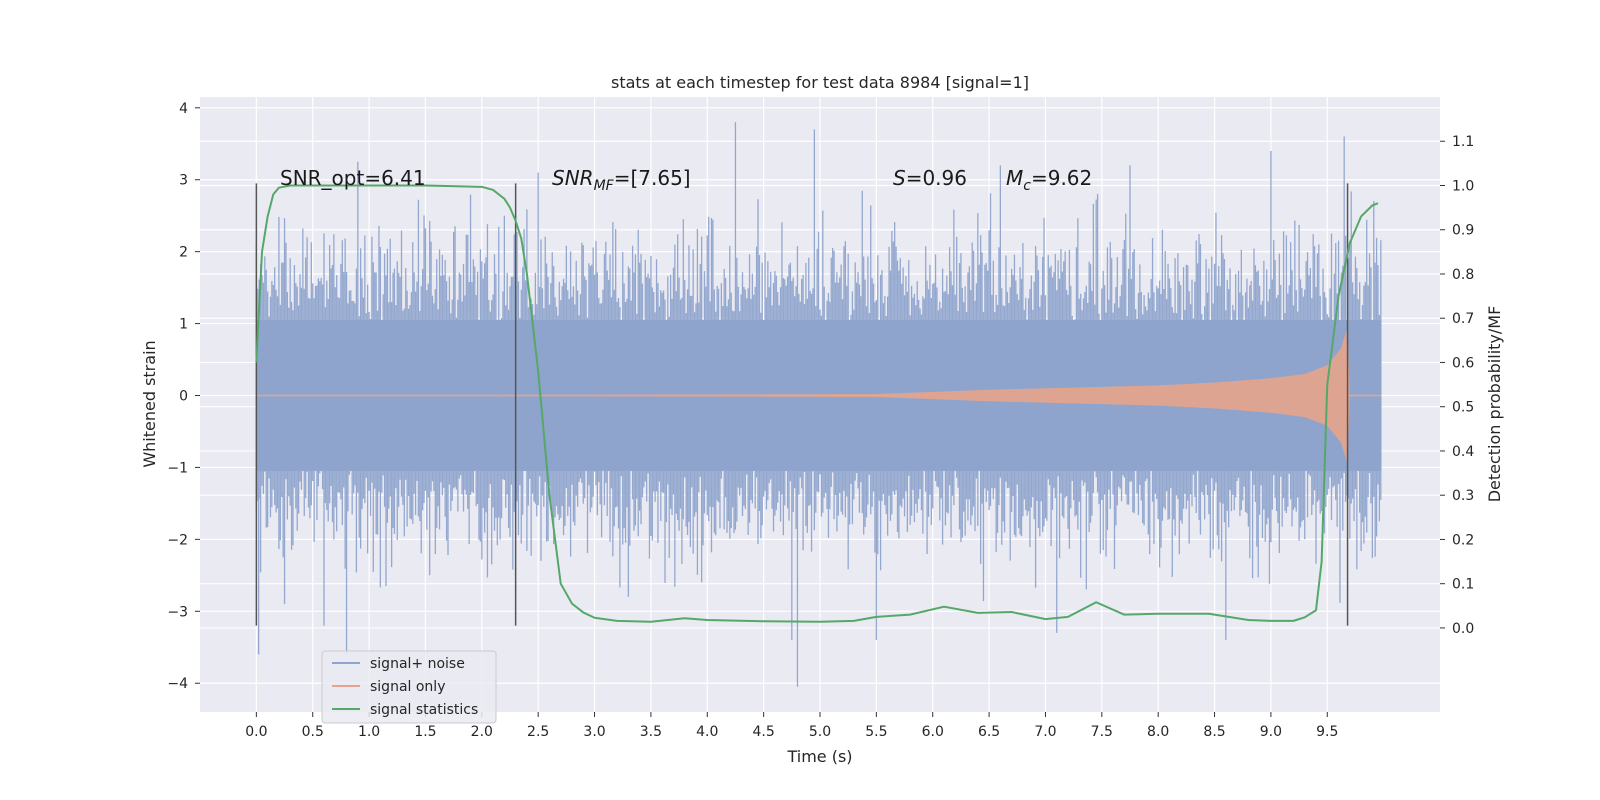  Describe the element at coordinates (1463, 186) in the screenshot. I see `y2-tick-label-10: 1.0` at that location.